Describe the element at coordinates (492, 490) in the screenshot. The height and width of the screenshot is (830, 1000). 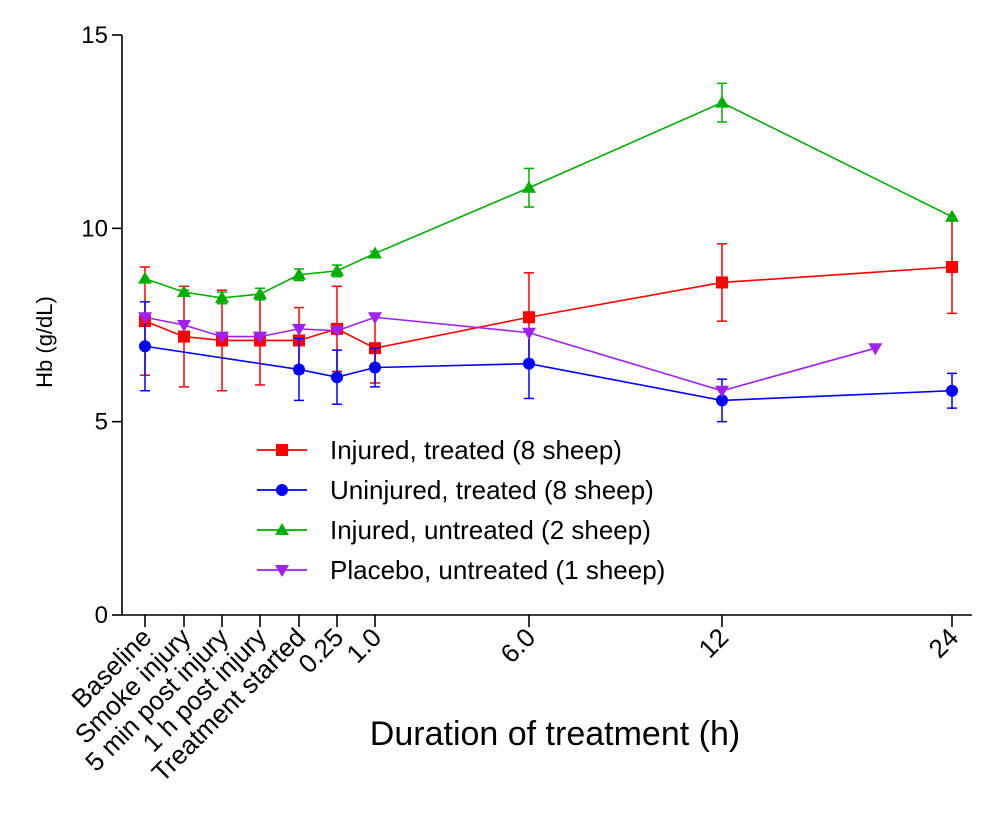
I see `legend-label: Uninjured, treated (8 sheep)` at that location.